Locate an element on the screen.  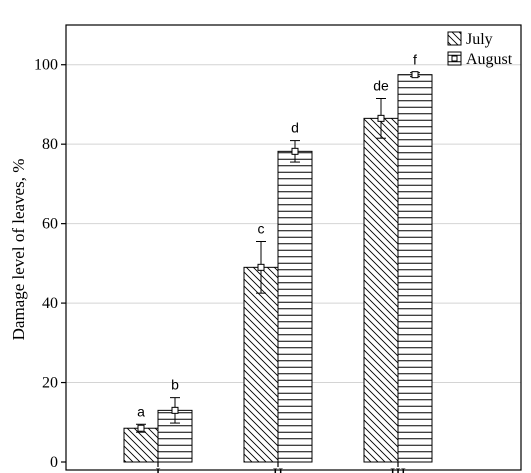
y-tick-label: 20 is located at coordinates (50, 383).